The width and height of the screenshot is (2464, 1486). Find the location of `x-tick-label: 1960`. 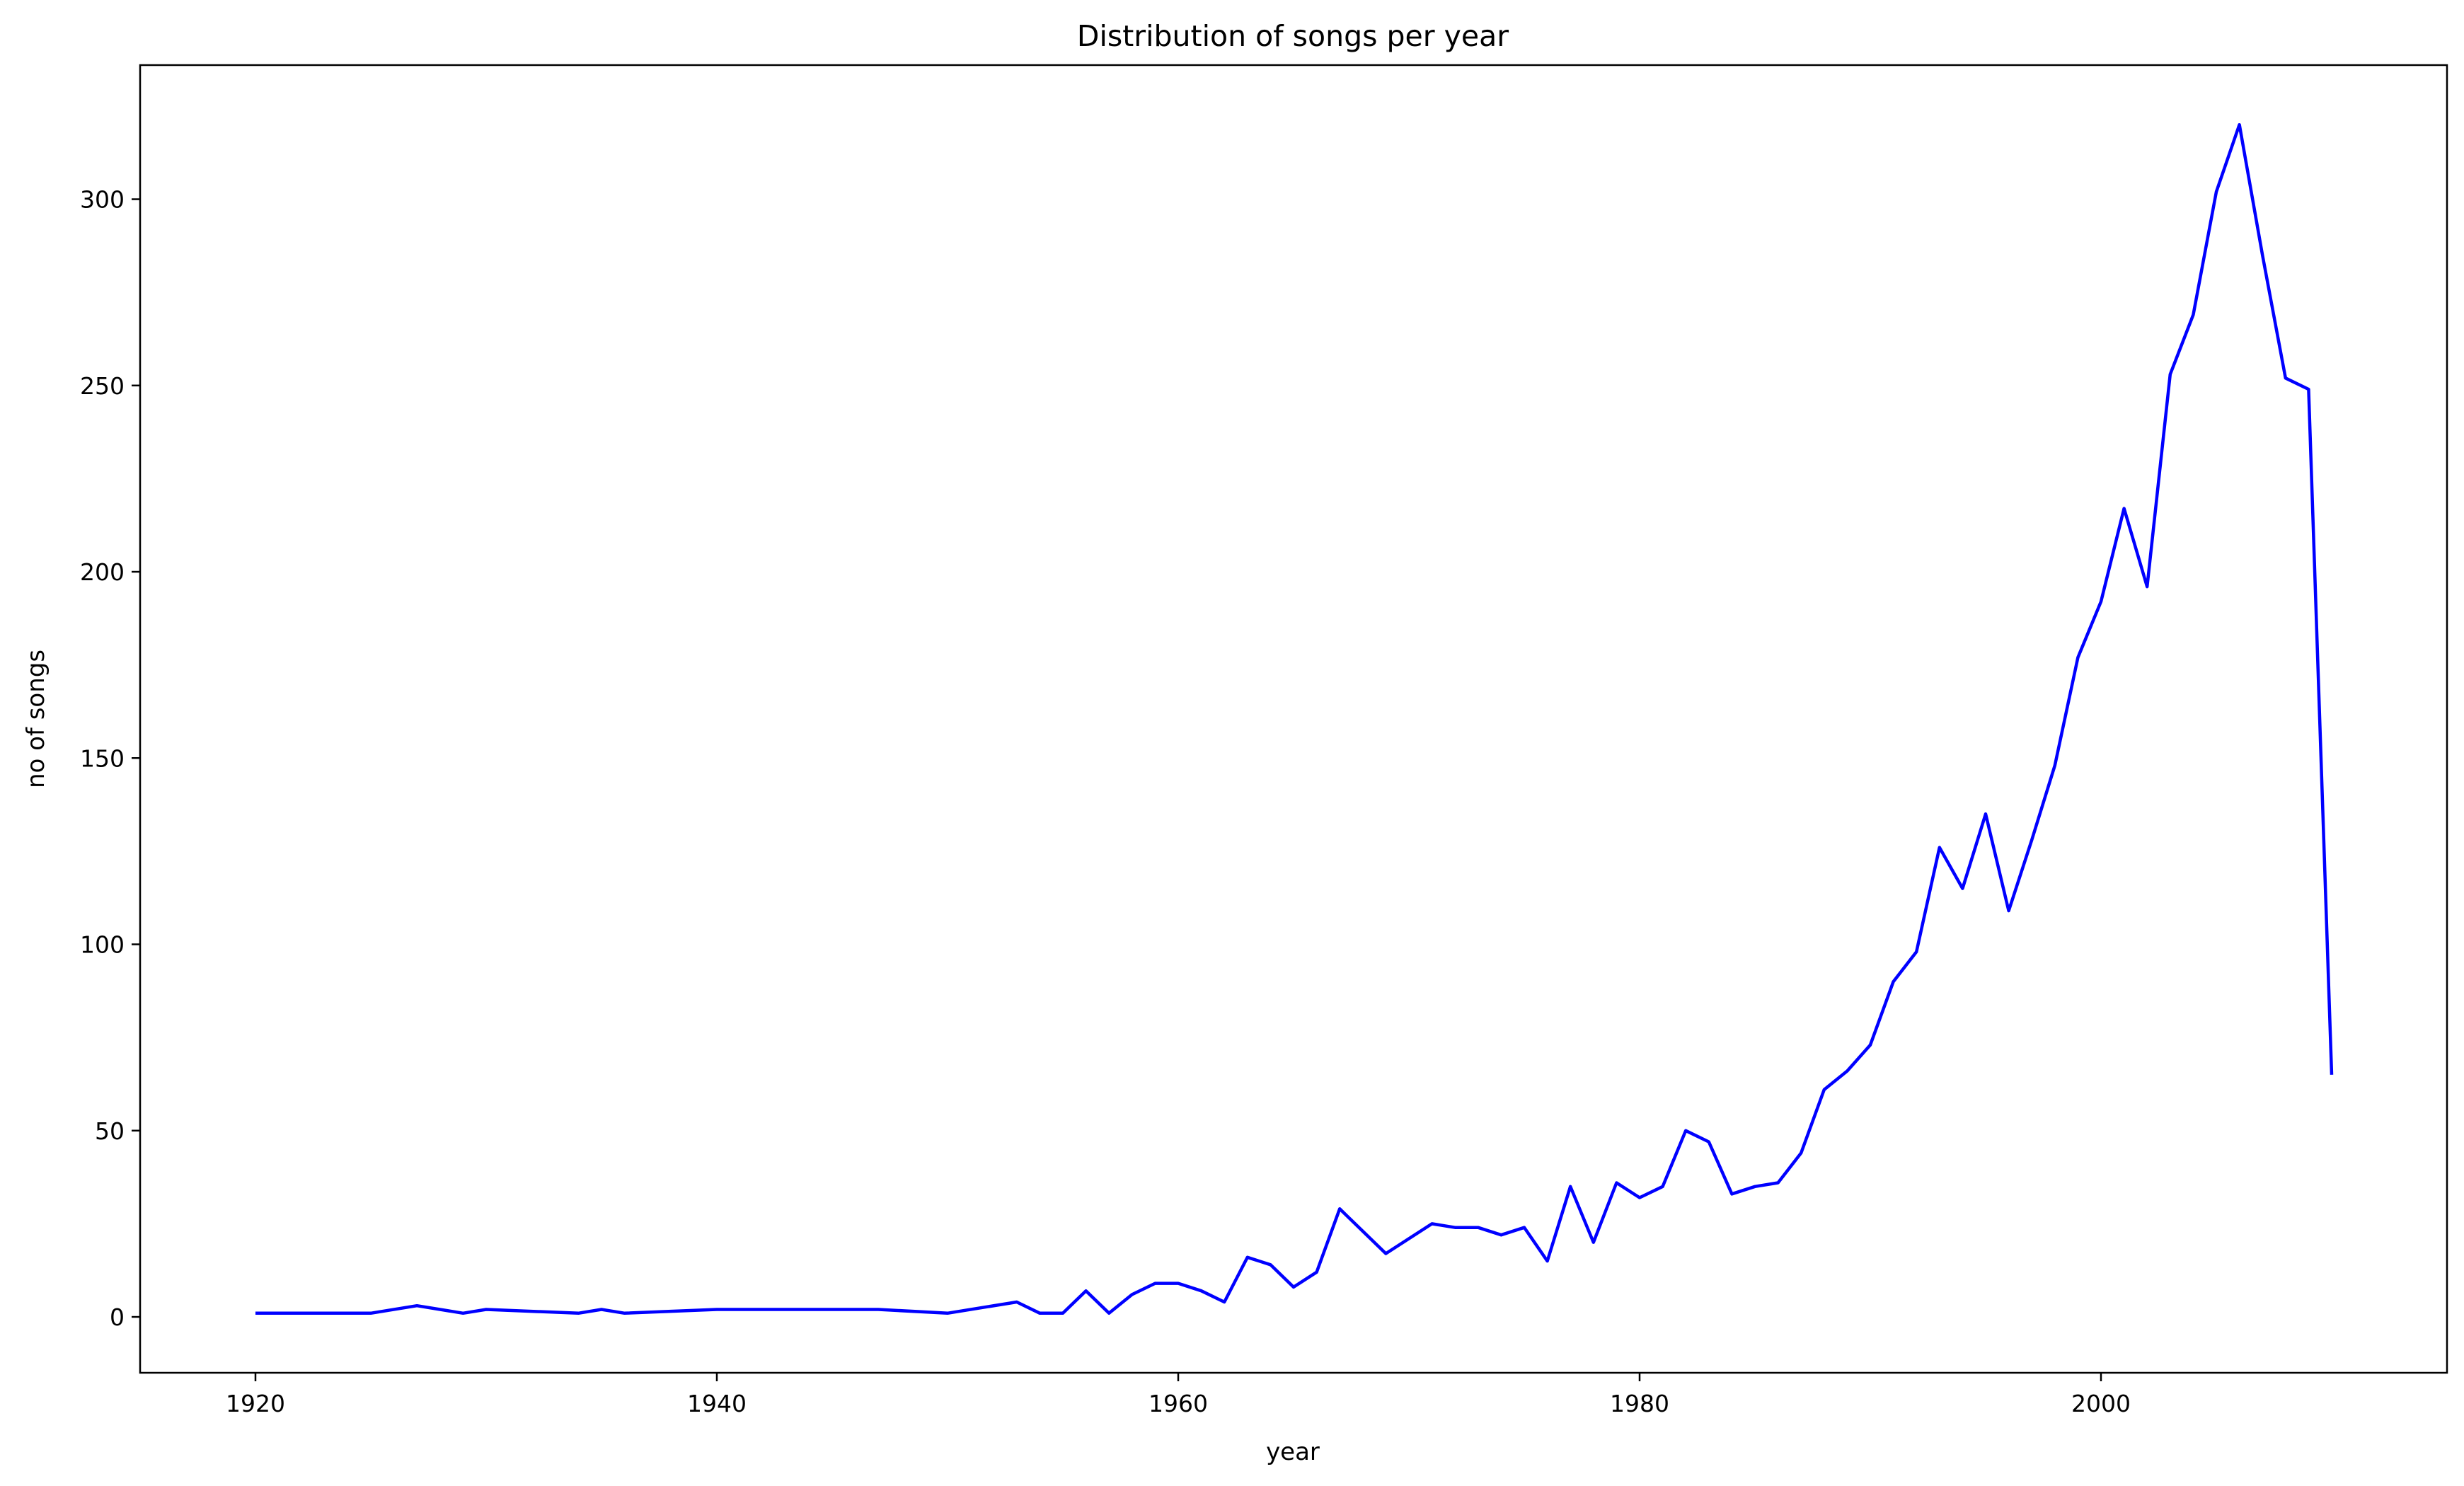

x-tick-label: 1960 is located at coordinates (1178, 1403).